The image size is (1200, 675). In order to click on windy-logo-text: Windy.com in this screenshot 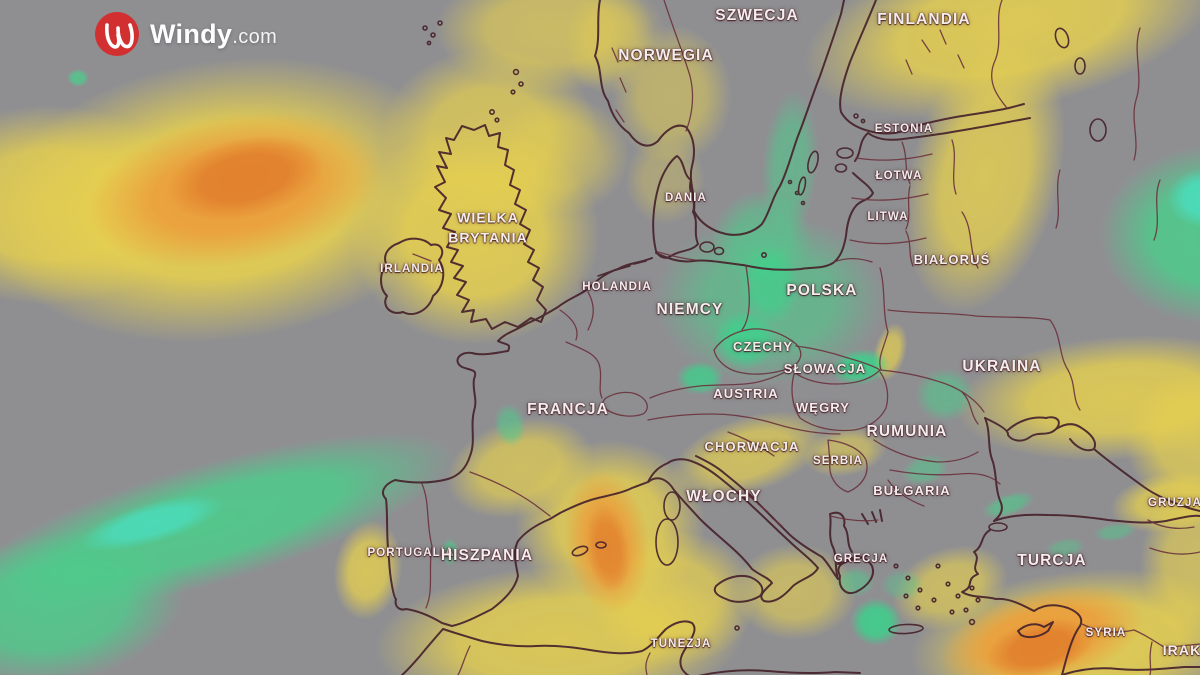, I will do `click(213, 34)`.